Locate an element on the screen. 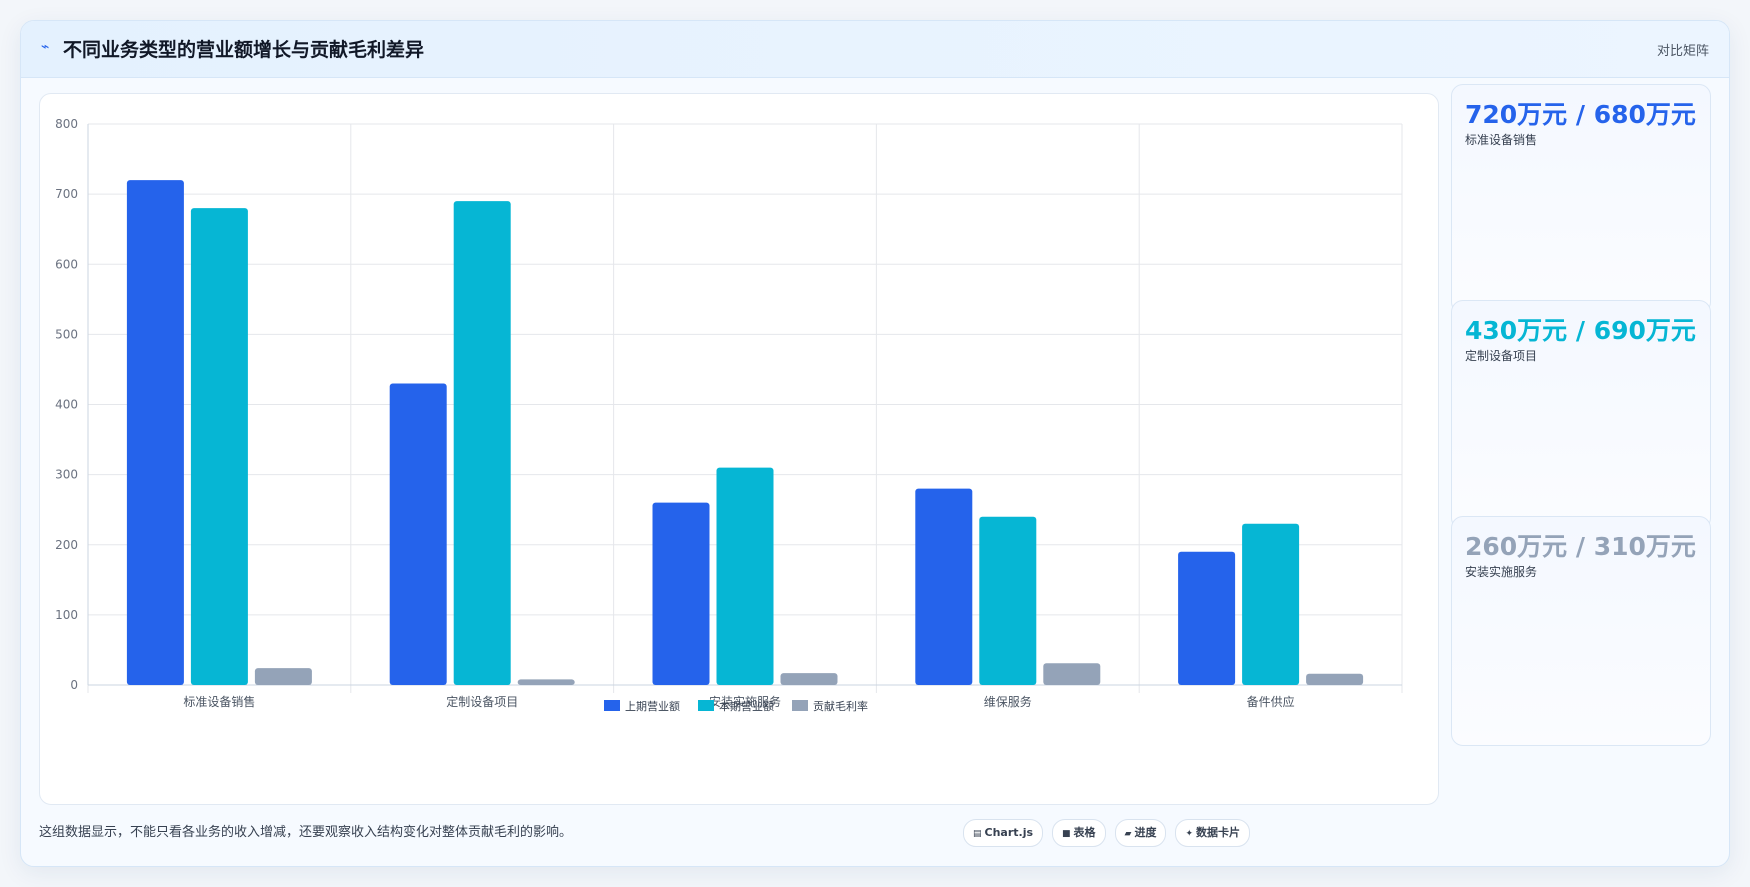  y-tick-label: 300 is located at coordinates (66, 475).